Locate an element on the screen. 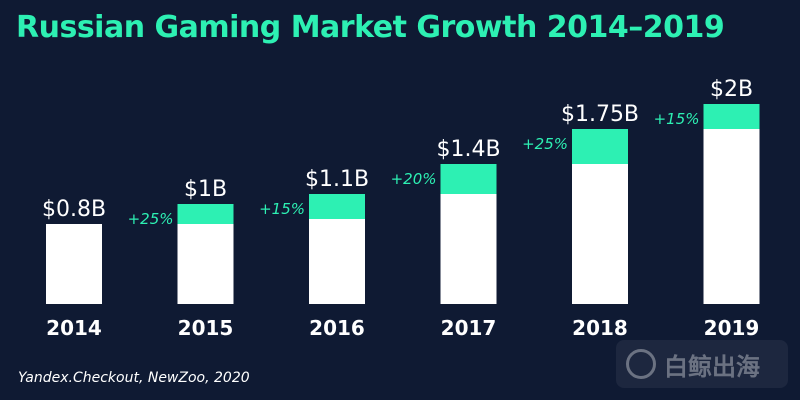  source-note: Yandex.Checkout, NewZoo, 2020 is located at coordinates (134, 378).